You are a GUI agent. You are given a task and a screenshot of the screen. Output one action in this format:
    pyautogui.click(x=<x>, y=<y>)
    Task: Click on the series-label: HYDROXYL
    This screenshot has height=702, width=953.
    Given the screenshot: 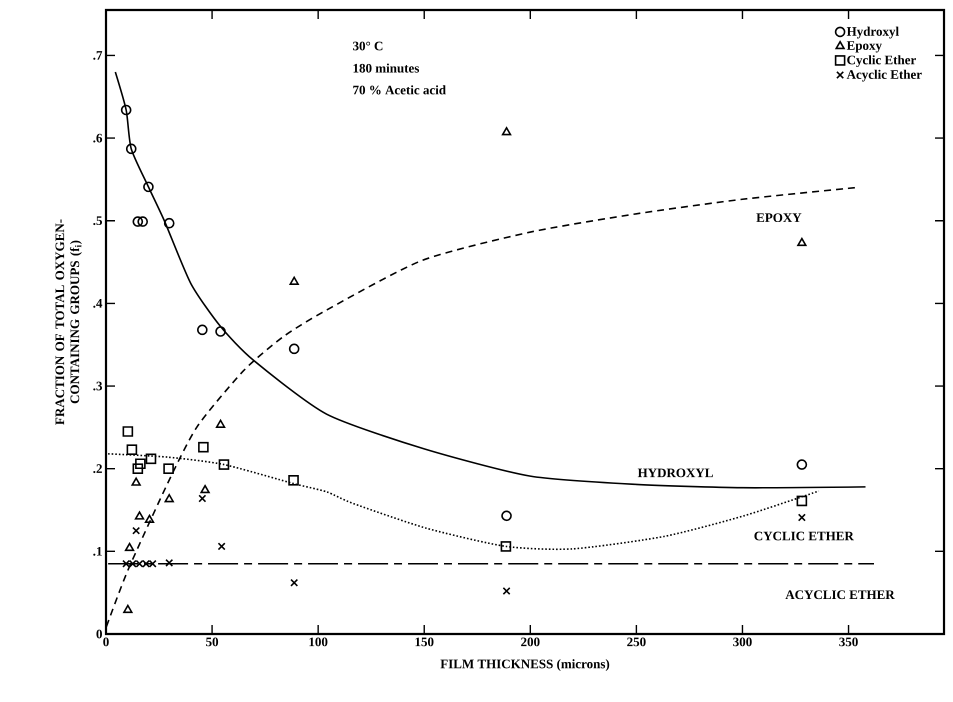 What is the action you would take?
    pyautogui.click(x=675, y=473)
    